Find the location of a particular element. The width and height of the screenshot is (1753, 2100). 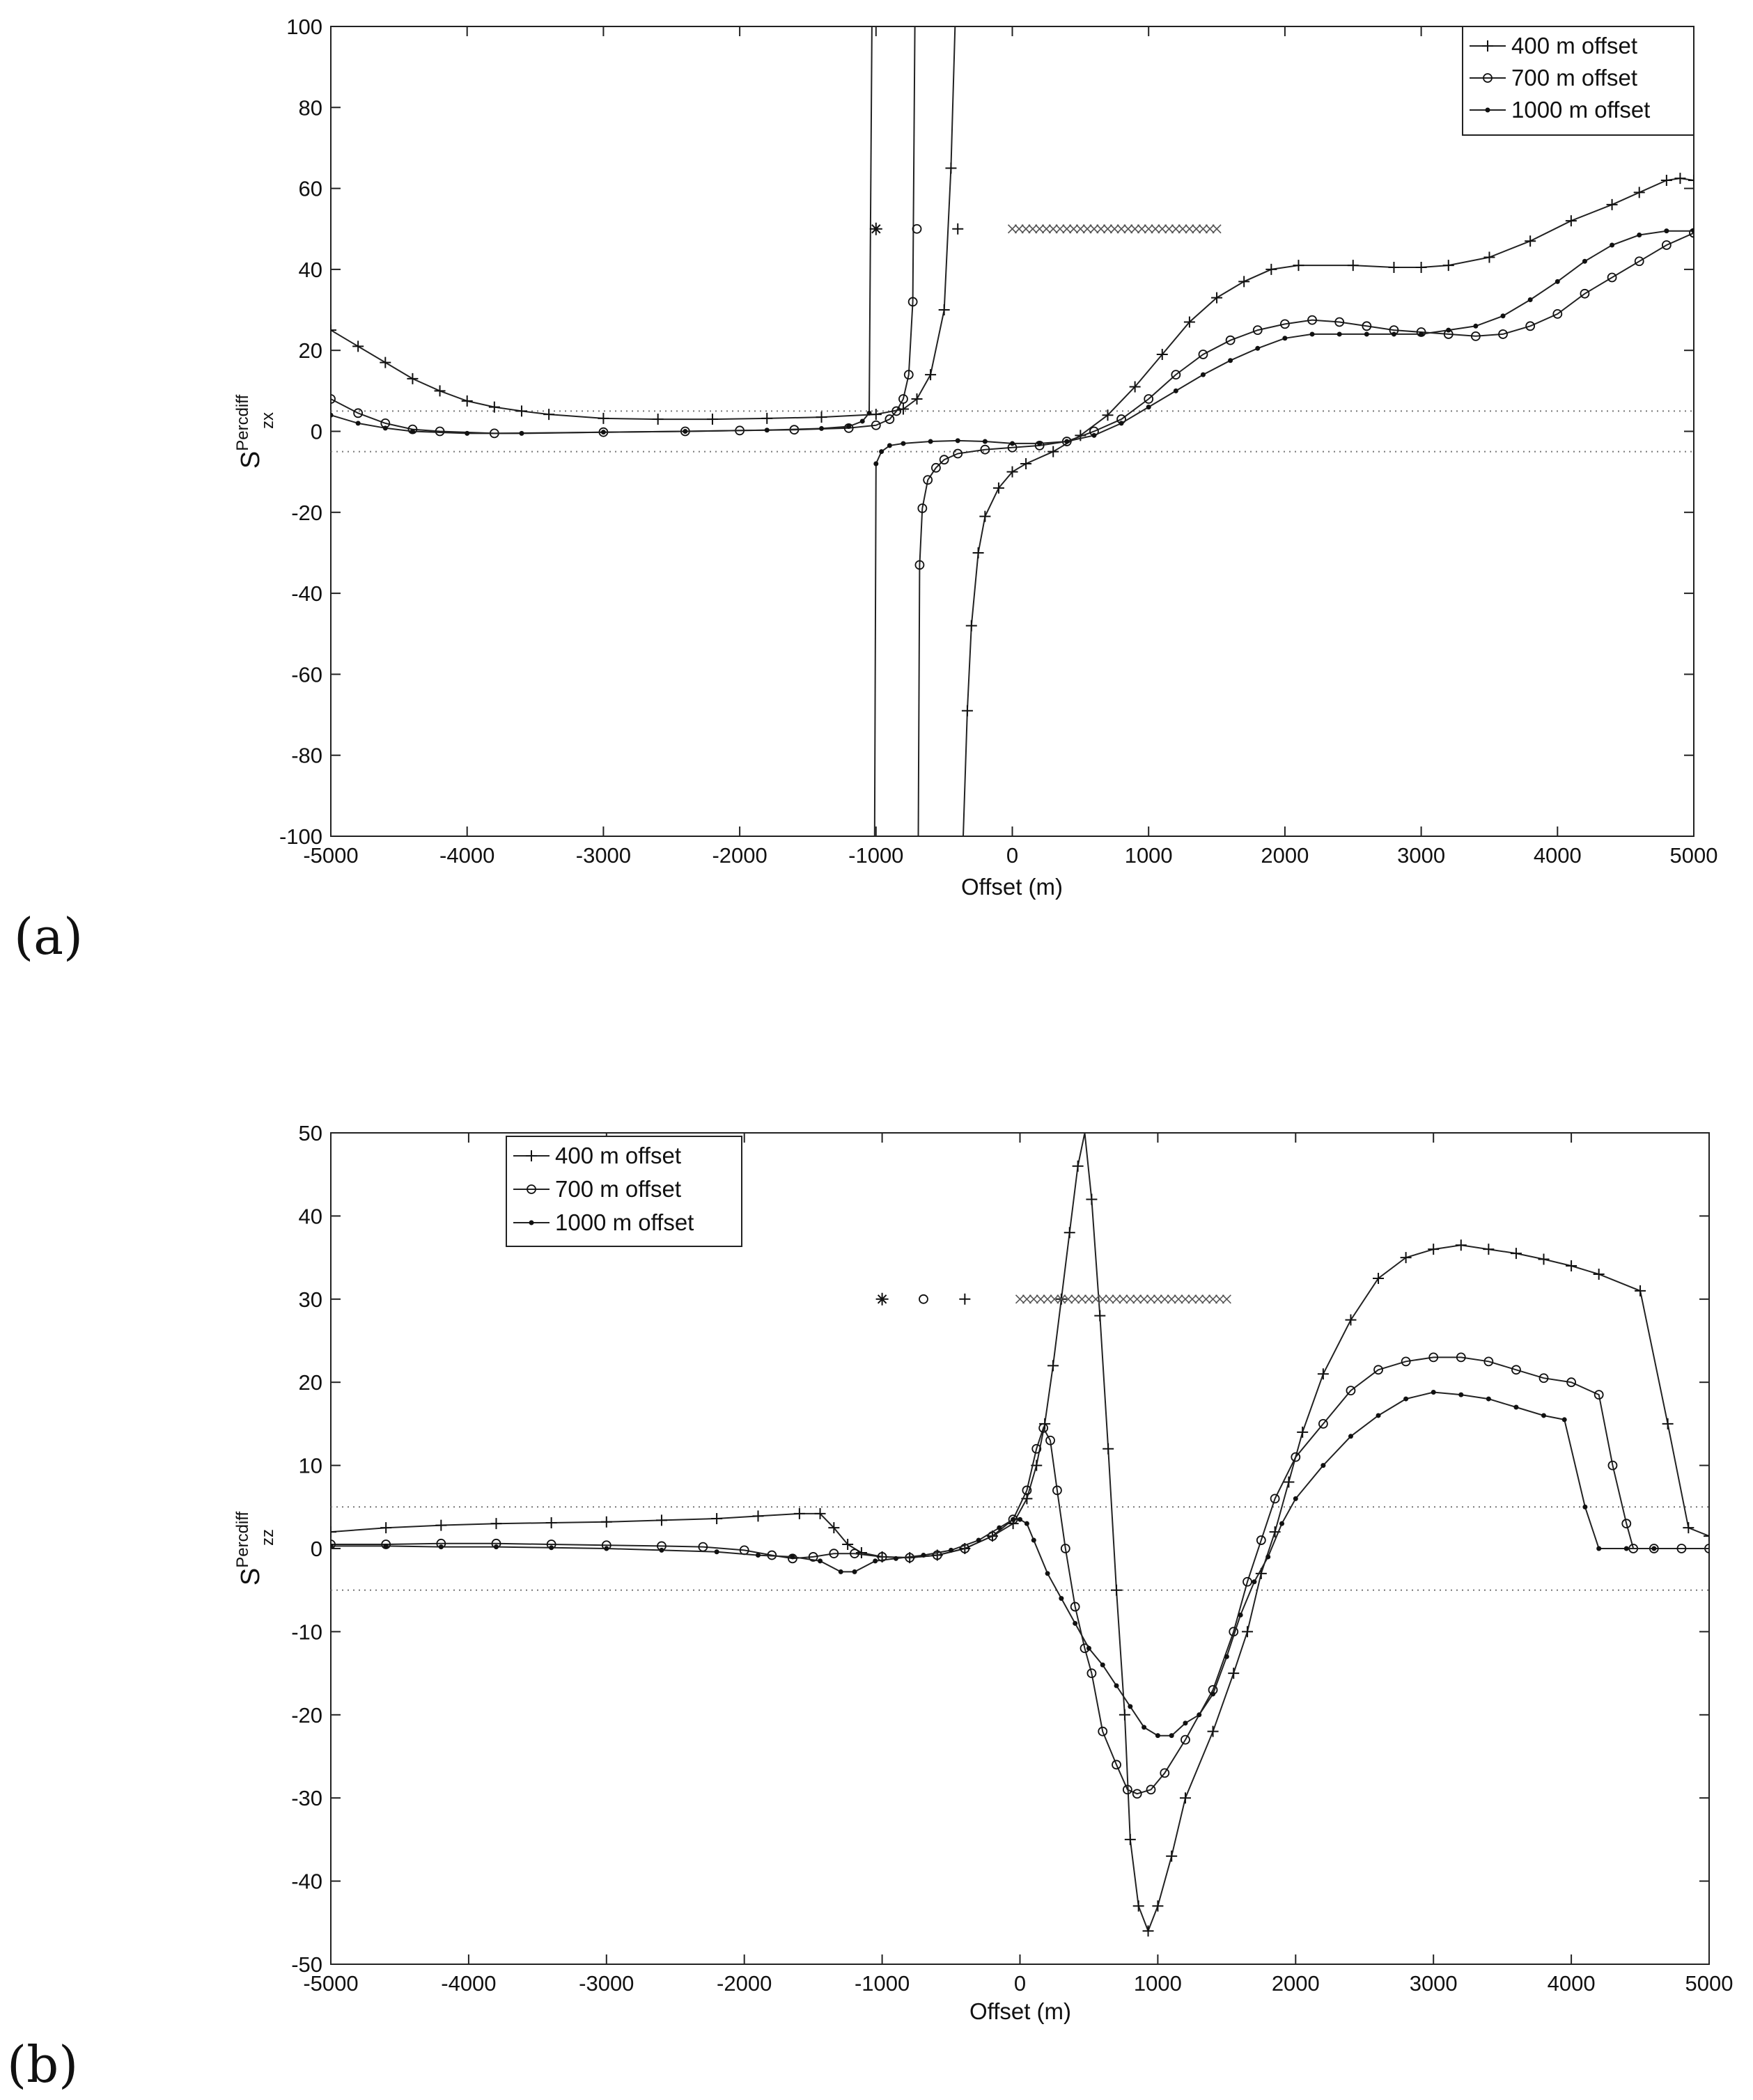

legend-label: 1000 m offset is located at coordinates (625, 1222).